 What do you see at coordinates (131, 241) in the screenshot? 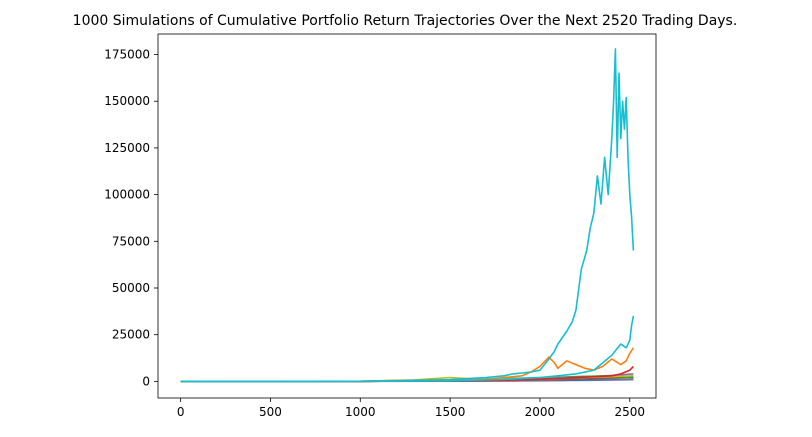
I see `y-tick-label: 75000` at bounding box center [131, 241].